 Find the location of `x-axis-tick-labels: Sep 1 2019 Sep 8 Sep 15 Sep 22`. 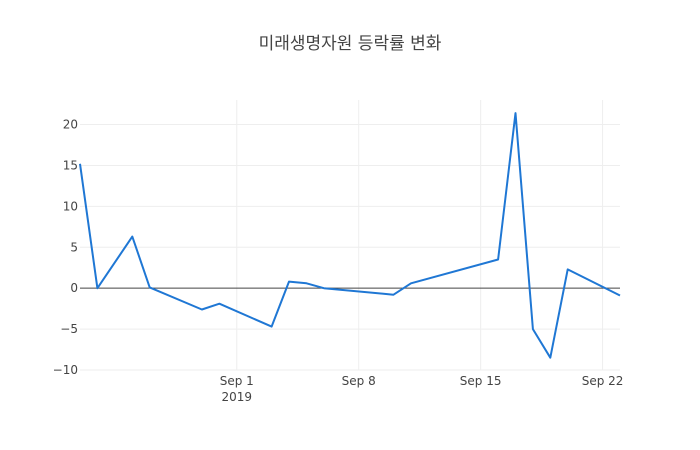

x-axis-tick-labels: Sep 1 2019 Sep 8 Sep 15 Sep 22 is located at coordinates (422, 389).